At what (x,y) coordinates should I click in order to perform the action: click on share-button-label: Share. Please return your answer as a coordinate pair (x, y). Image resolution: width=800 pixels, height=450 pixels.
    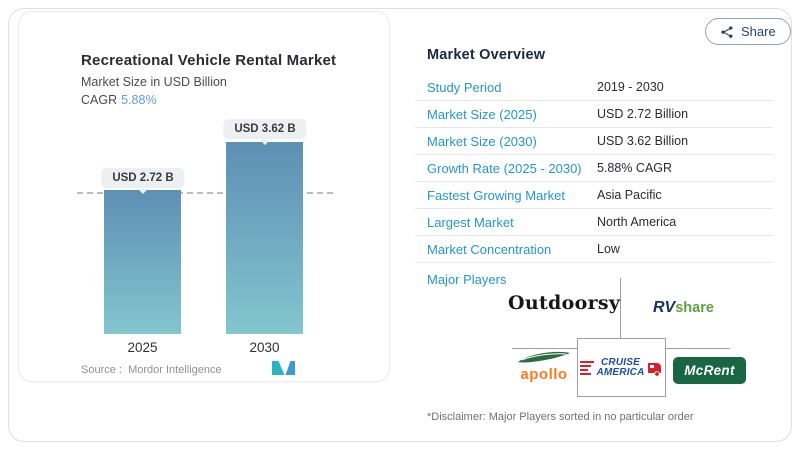
    Looking at the image, I should click on (758, 31).